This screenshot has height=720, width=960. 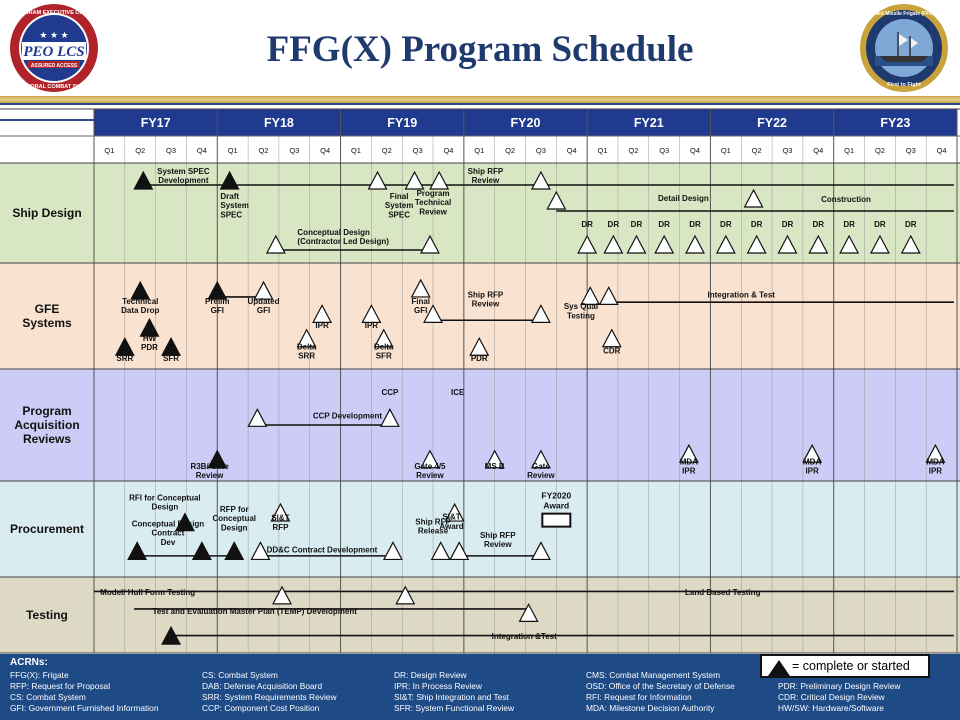 I want to click on milestone-label-srr: SRR, so click(x=124, y=358).